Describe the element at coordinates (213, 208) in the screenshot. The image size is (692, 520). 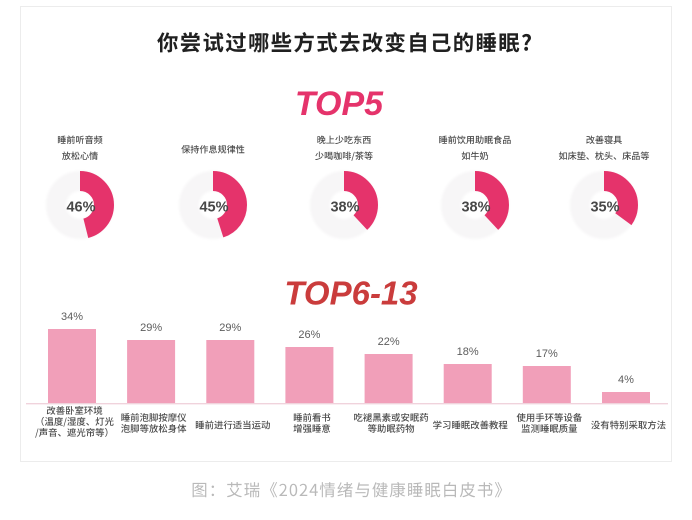
I see `svg-text: 45%` at that location.